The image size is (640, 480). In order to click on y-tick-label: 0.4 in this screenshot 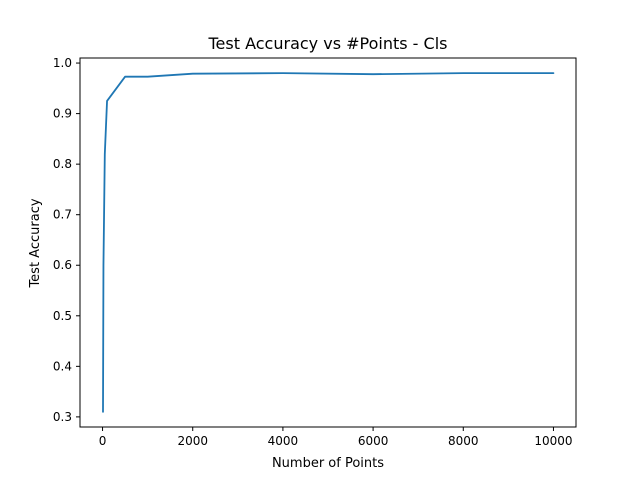, I will do `click(62, 366)`.